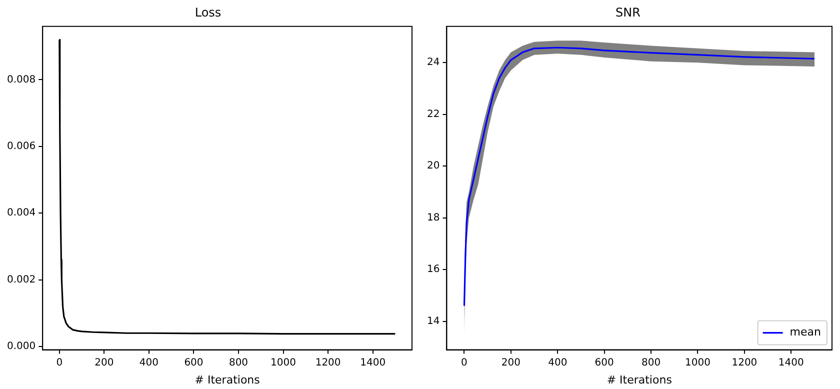 The height and width of the screenshot is (389, 840). Describe the element at coordinates (433, 166) in the screenshot. I see `y-tick-label: 20` at that location.